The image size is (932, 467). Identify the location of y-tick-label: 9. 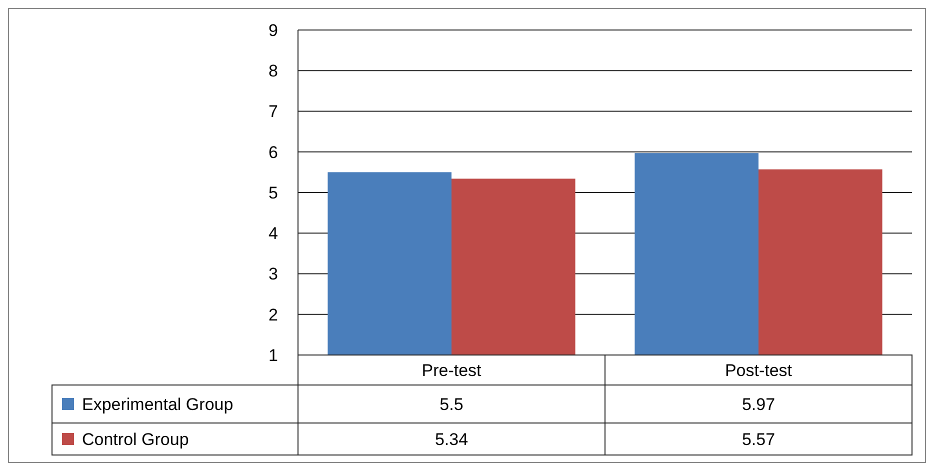
(273, 30).